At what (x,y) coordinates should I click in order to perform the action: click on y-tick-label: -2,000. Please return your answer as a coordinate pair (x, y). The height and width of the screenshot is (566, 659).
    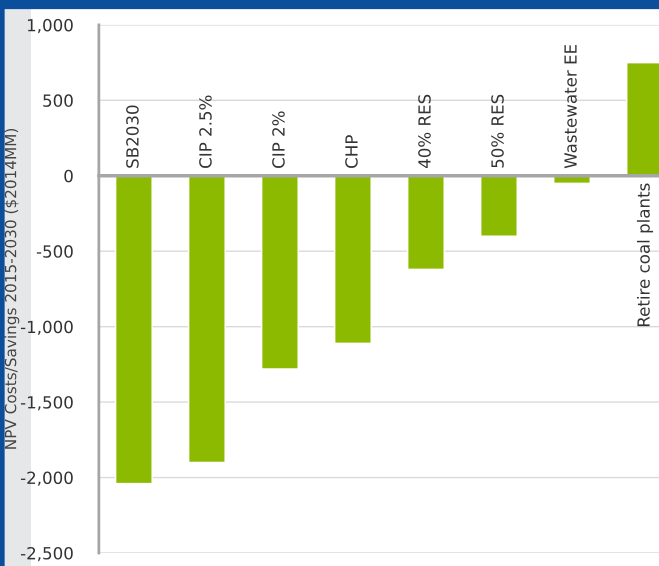
    Looking at the image, I should click on (46, 479).